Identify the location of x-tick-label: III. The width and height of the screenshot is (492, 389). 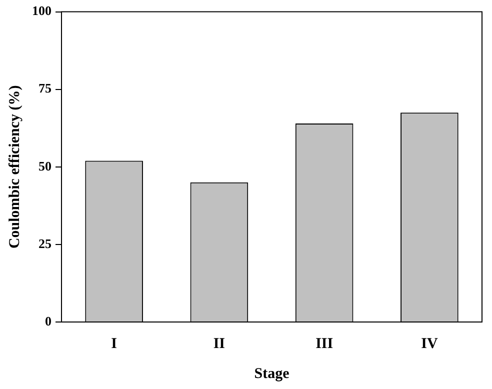
(325, 344).